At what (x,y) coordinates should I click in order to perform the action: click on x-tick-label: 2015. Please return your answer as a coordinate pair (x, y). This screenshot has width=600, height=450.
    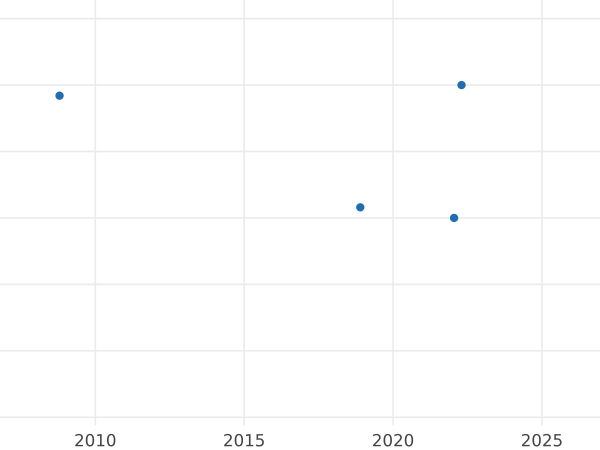
    Looking at the image, I should click on (244, 440).